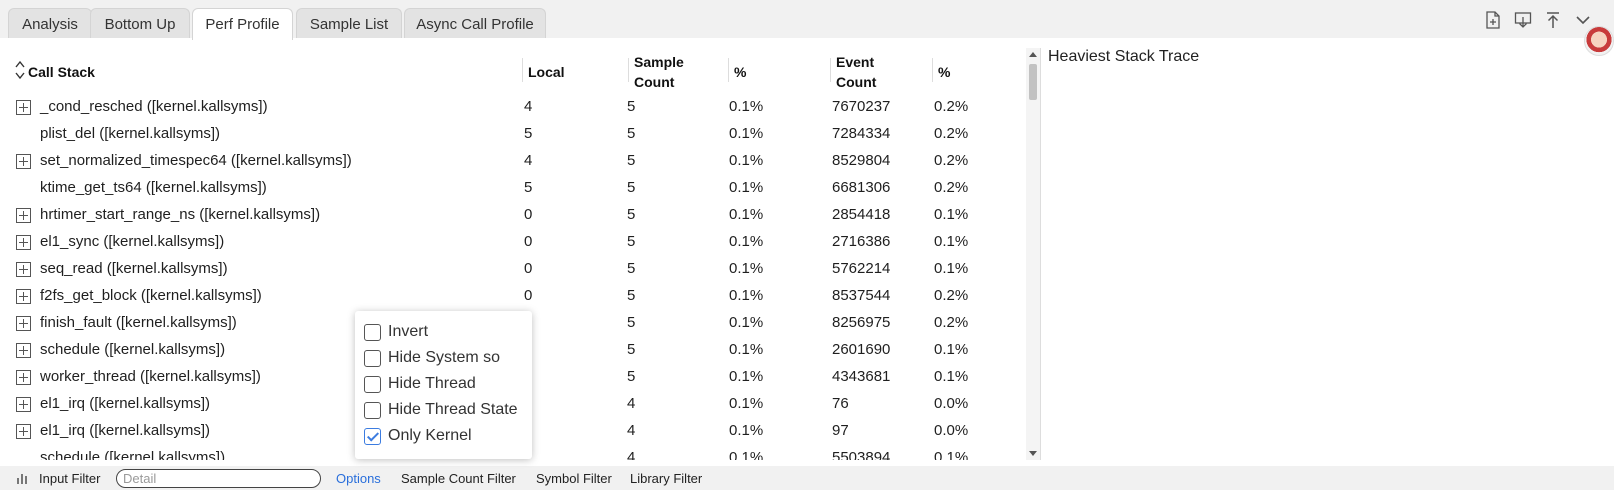 This screenshot has height=490, width=1614. I want to click on option-hide-thread-state-checkbox, so click(372, 410).